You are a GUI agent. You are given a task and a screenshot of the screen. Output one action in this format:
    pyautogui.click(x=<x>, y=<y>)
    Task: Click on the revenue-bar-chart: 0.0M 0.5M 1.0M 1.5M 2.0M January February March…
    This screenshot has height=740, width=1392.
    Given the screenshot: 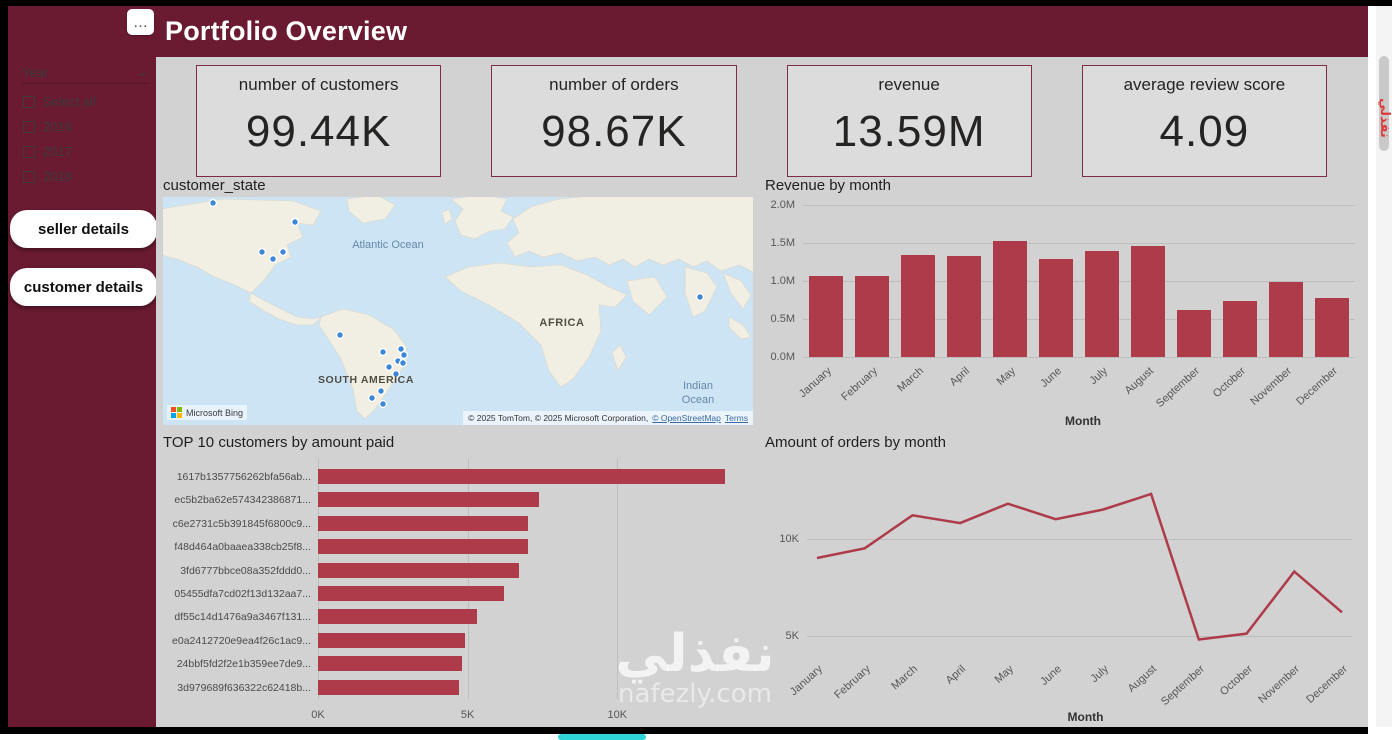 What is the action you would take?
    pyautogui.click(x=1063, y=312)
    